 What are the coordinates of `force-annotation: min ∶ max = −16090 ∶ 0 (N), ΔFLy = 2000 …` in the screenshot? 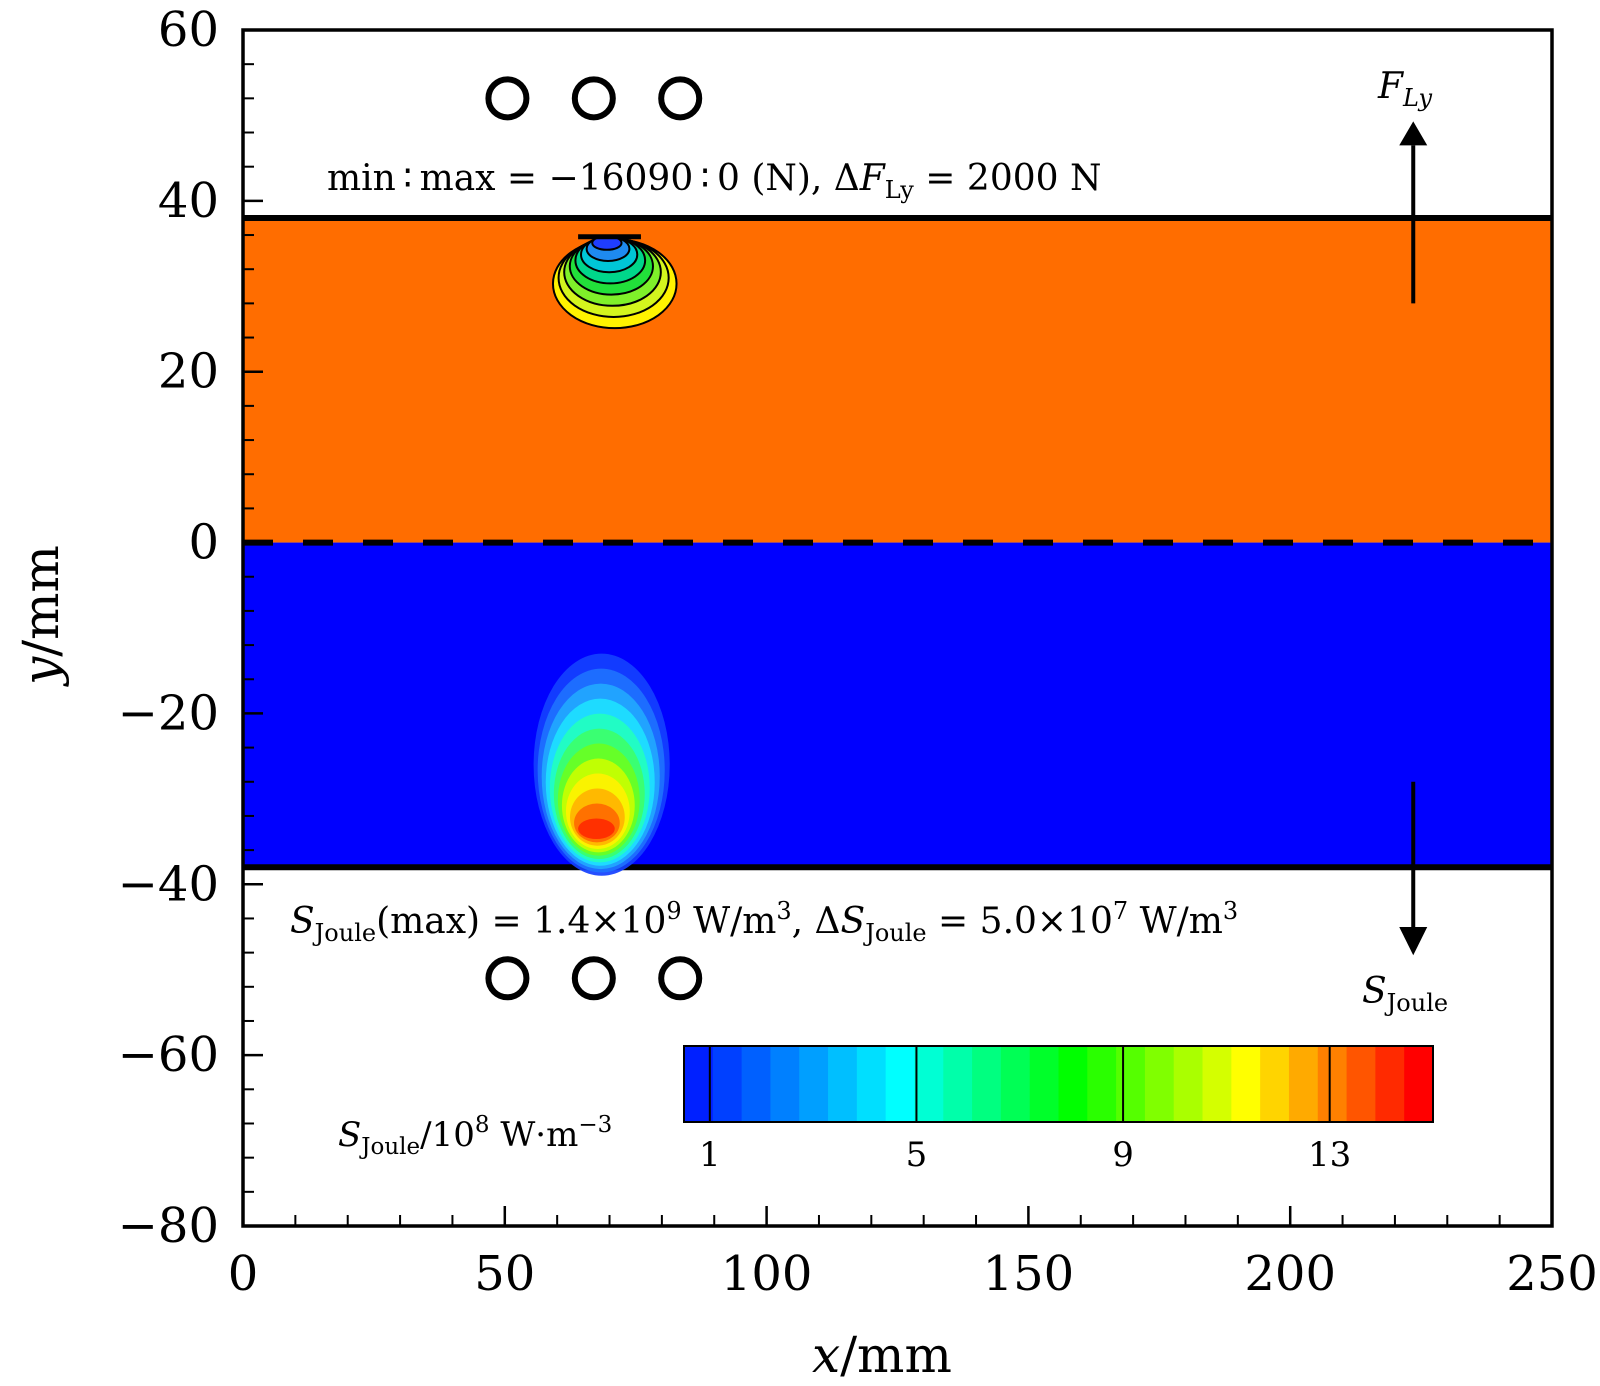 It's located at (714, 181).